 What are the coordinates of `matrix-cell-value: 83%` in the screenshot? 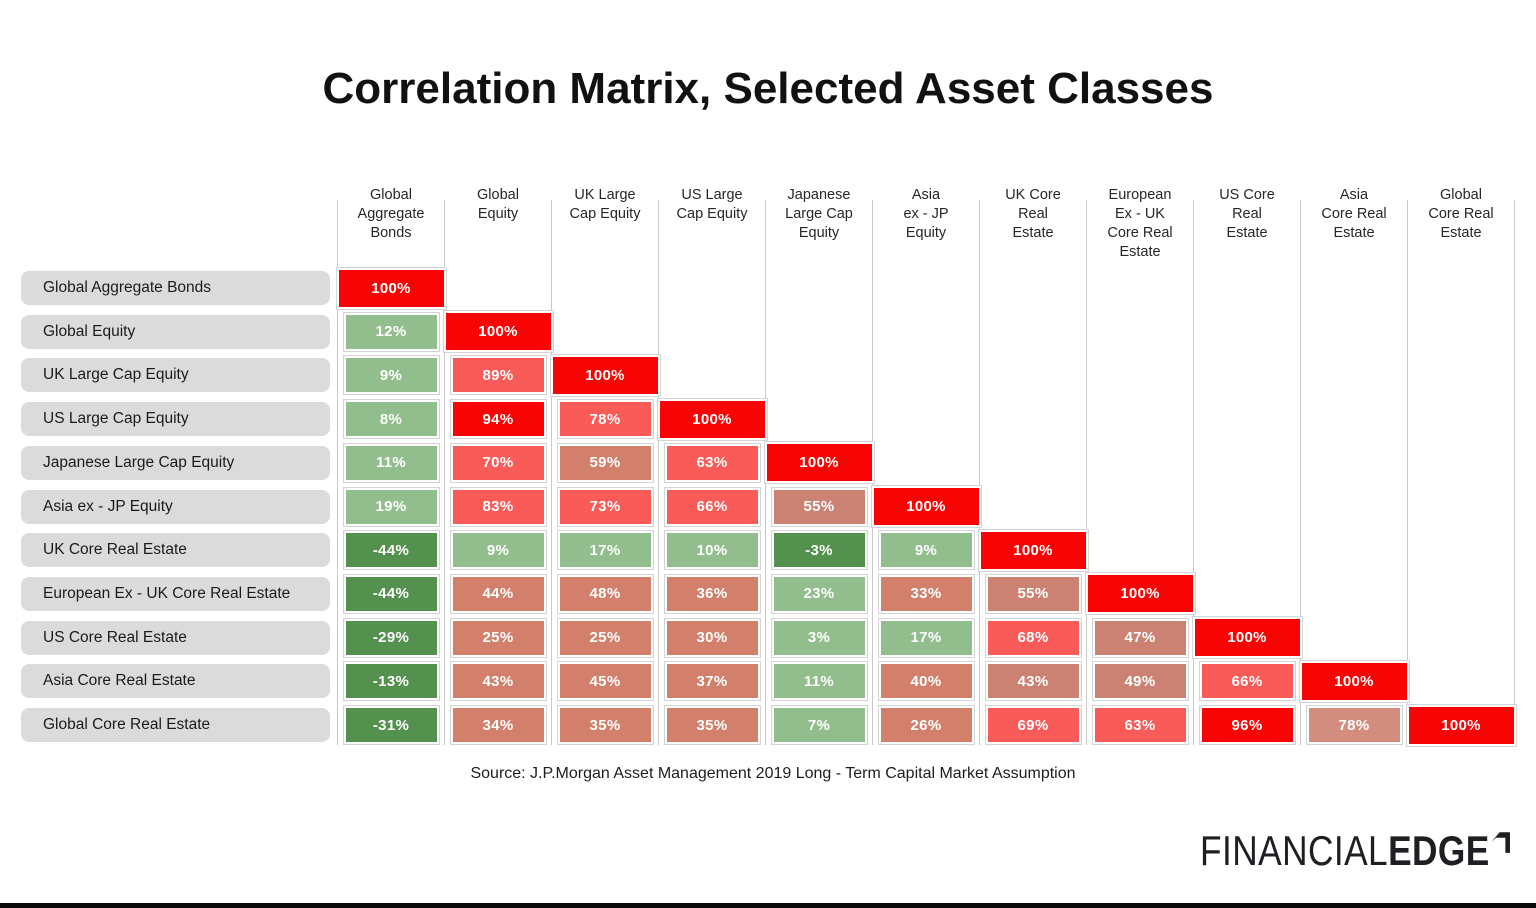 It's located at (498, 506).